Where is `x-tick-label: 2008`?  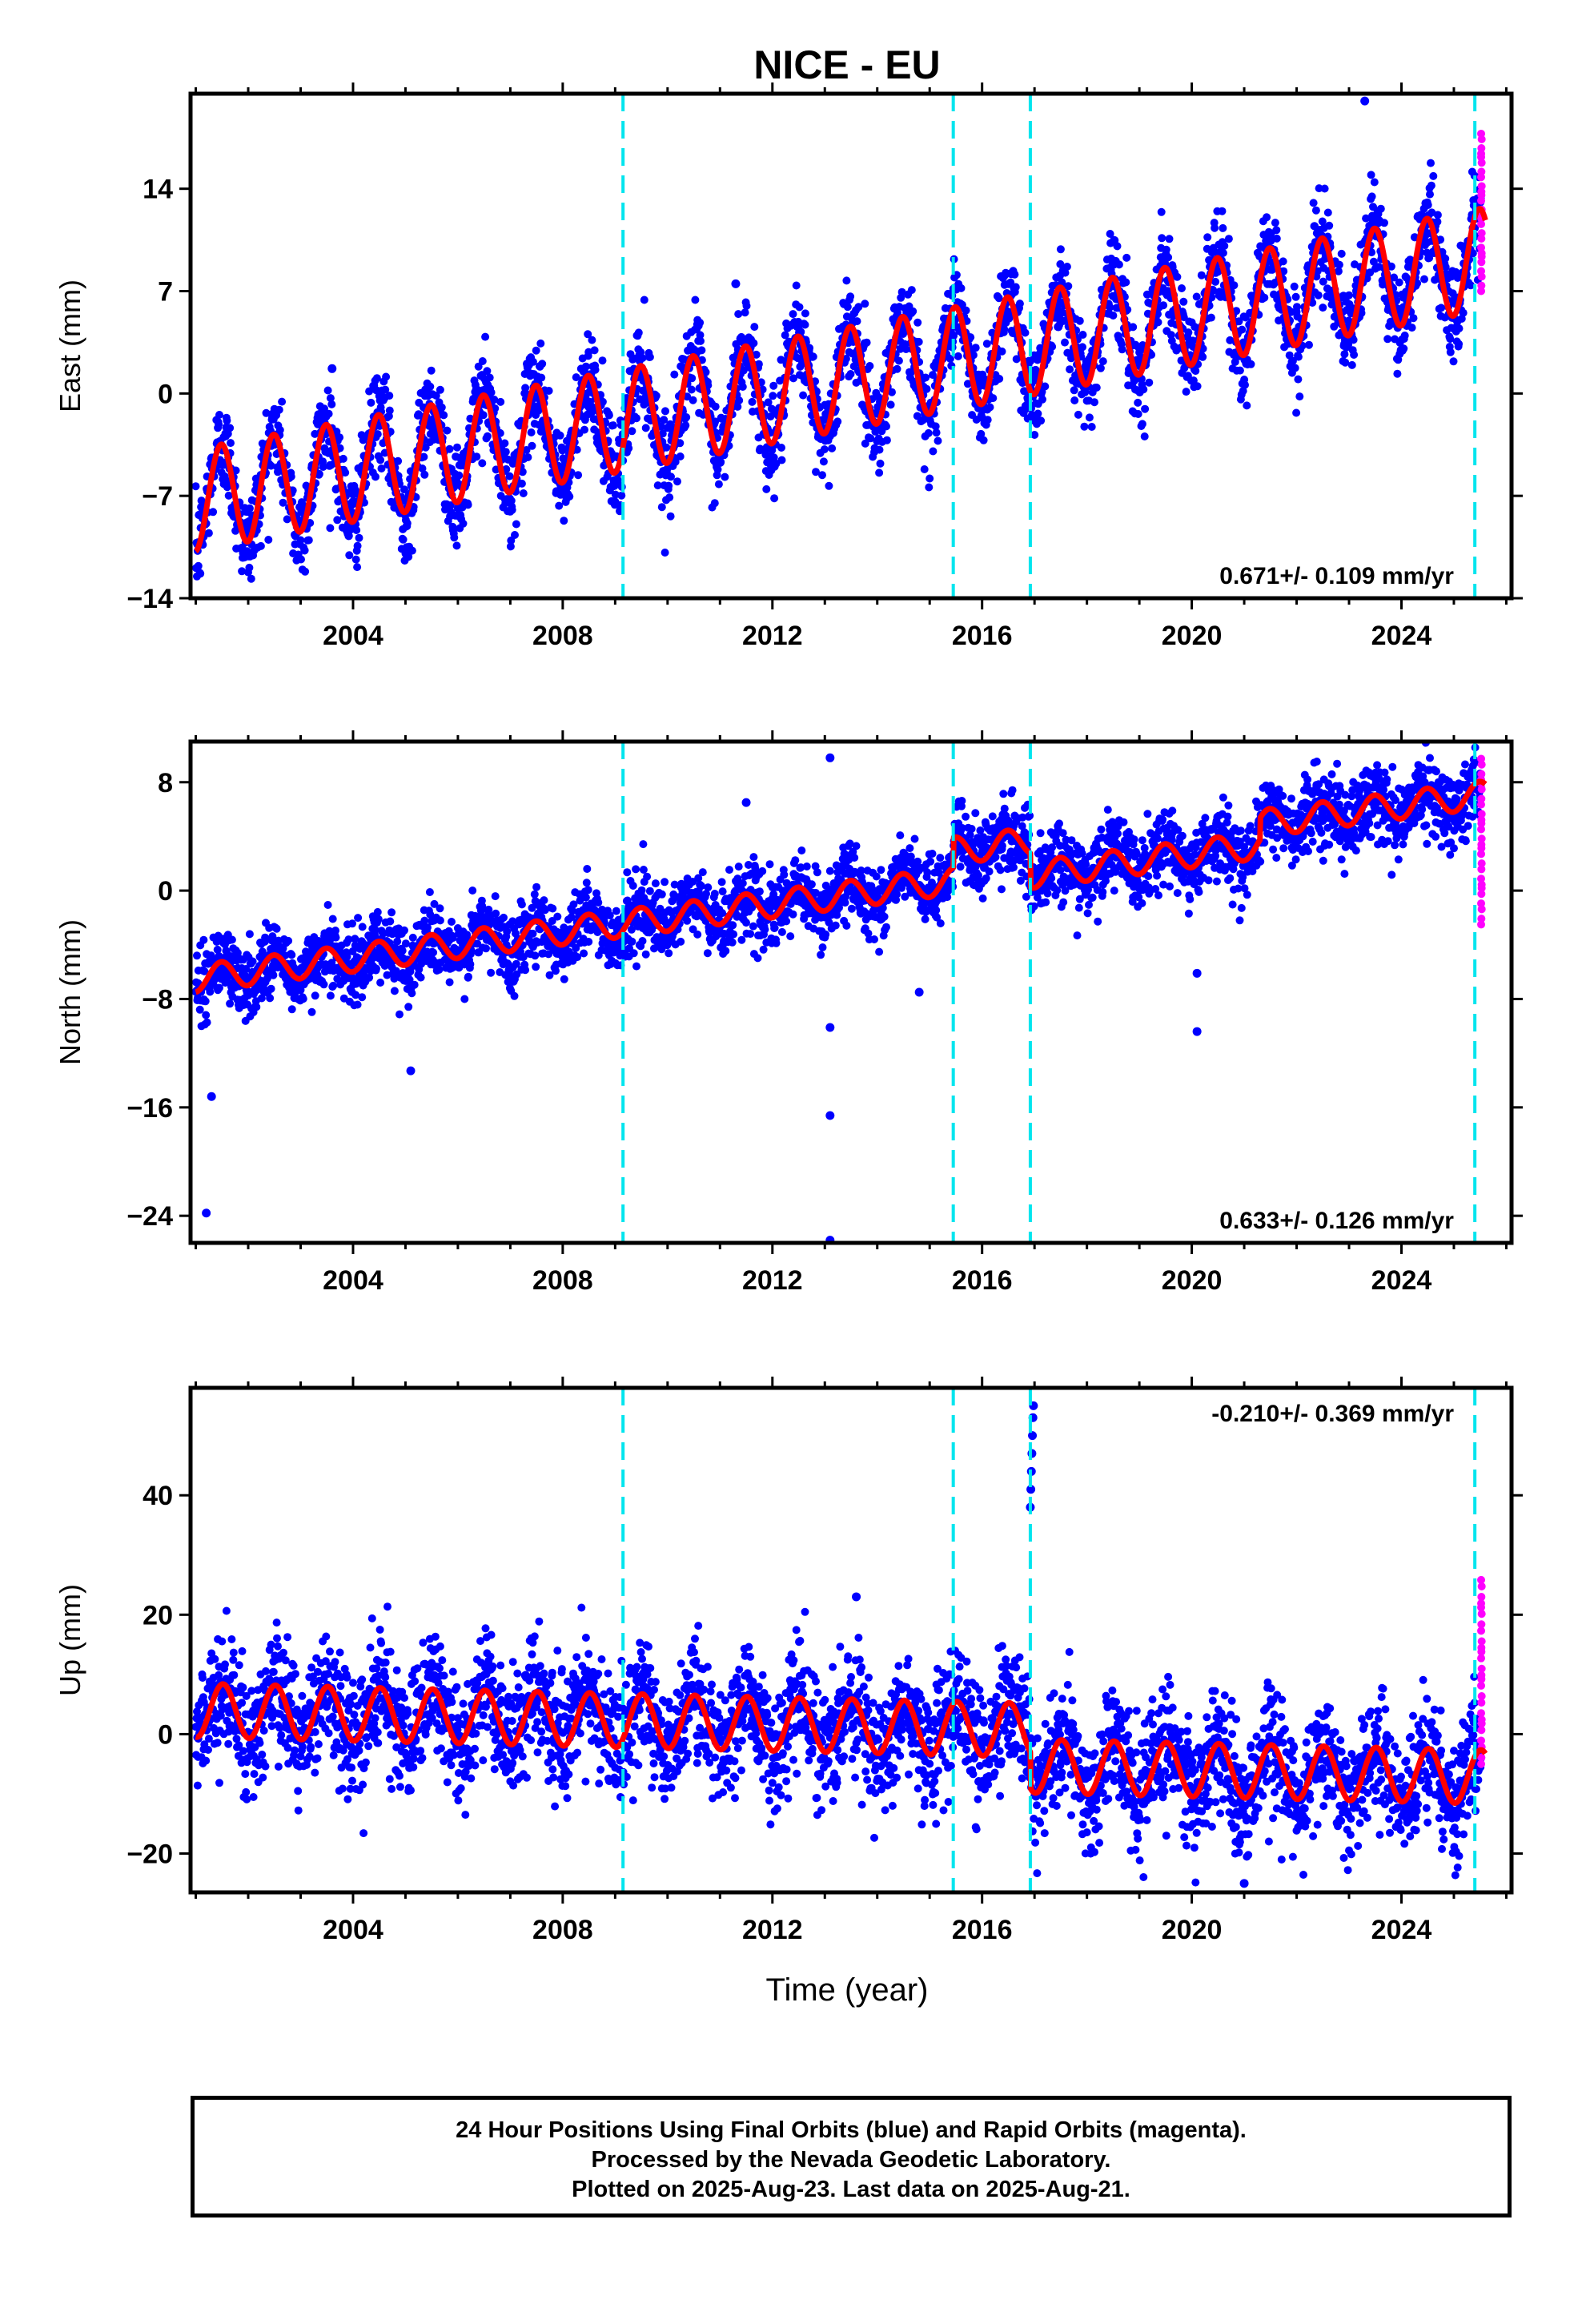
x-tick-label: 2008 is located at coordinates (562, 636).